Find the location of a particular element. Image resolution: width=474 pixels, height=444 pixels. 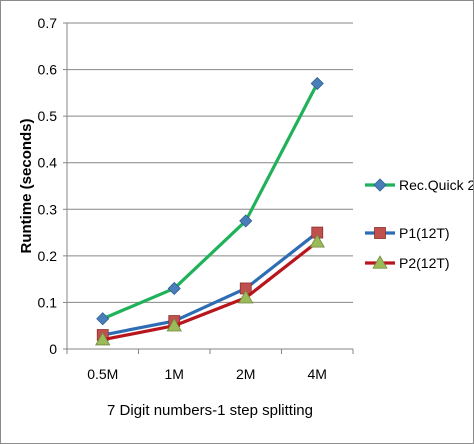

legend-label: P2(12T) is located at coordinates (424, 263).